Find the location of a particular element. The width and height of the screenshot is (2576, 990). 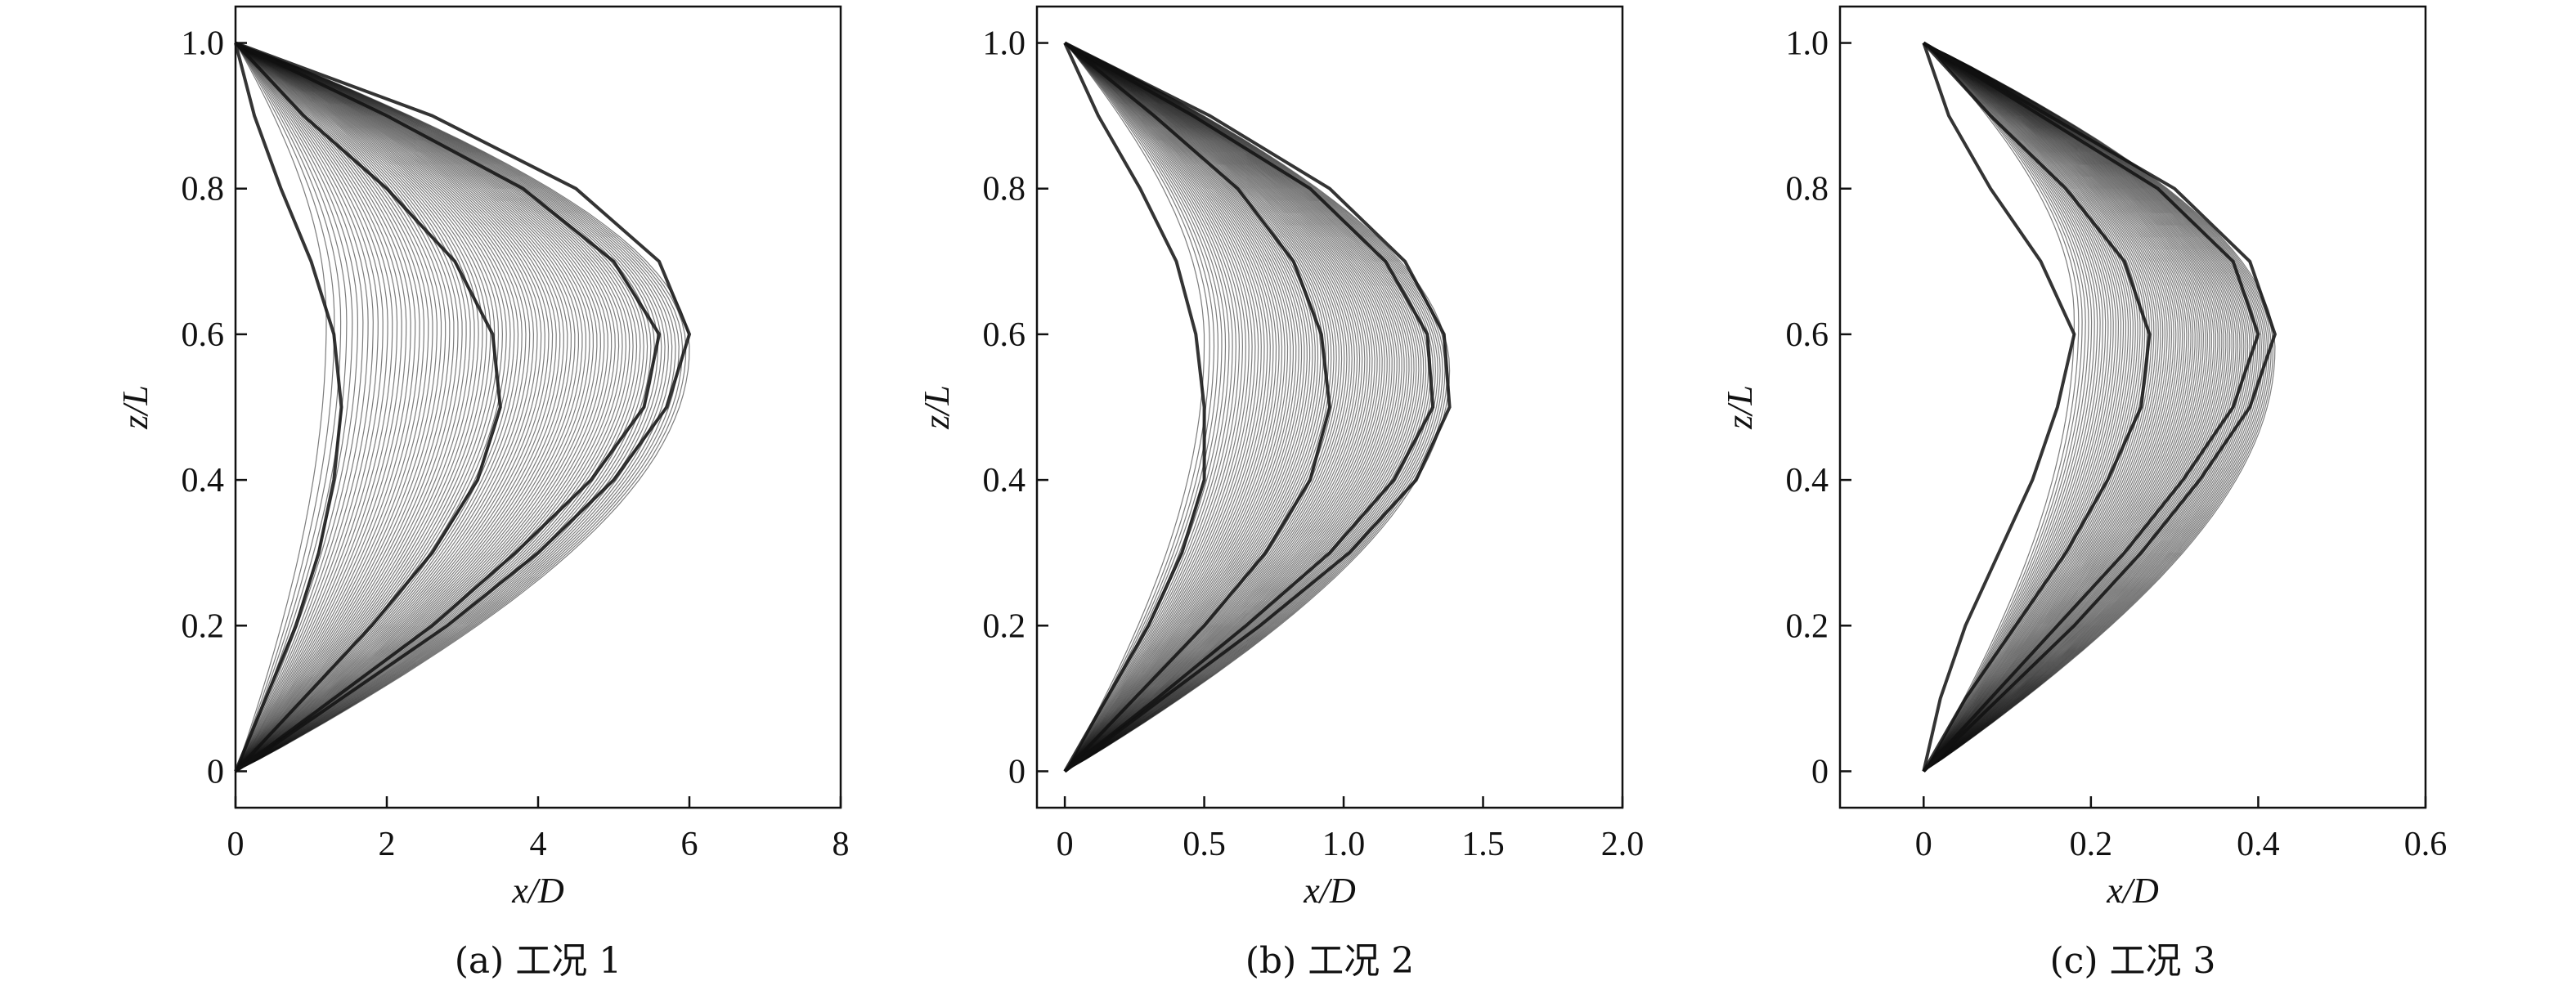

x-tick-label: 0 is located at coordinates (1923, 844).